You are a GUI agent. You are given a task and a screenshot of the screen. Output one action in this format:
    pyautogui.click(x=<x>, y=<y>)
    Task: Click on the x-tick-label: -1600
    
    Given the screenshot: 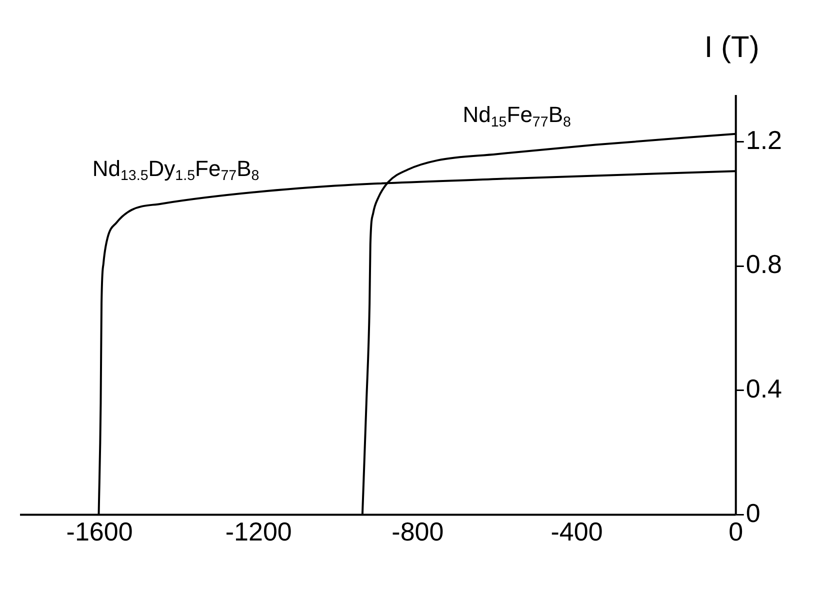 What is the action you would take?
    pyautogui.click(x=99, y=531)
    